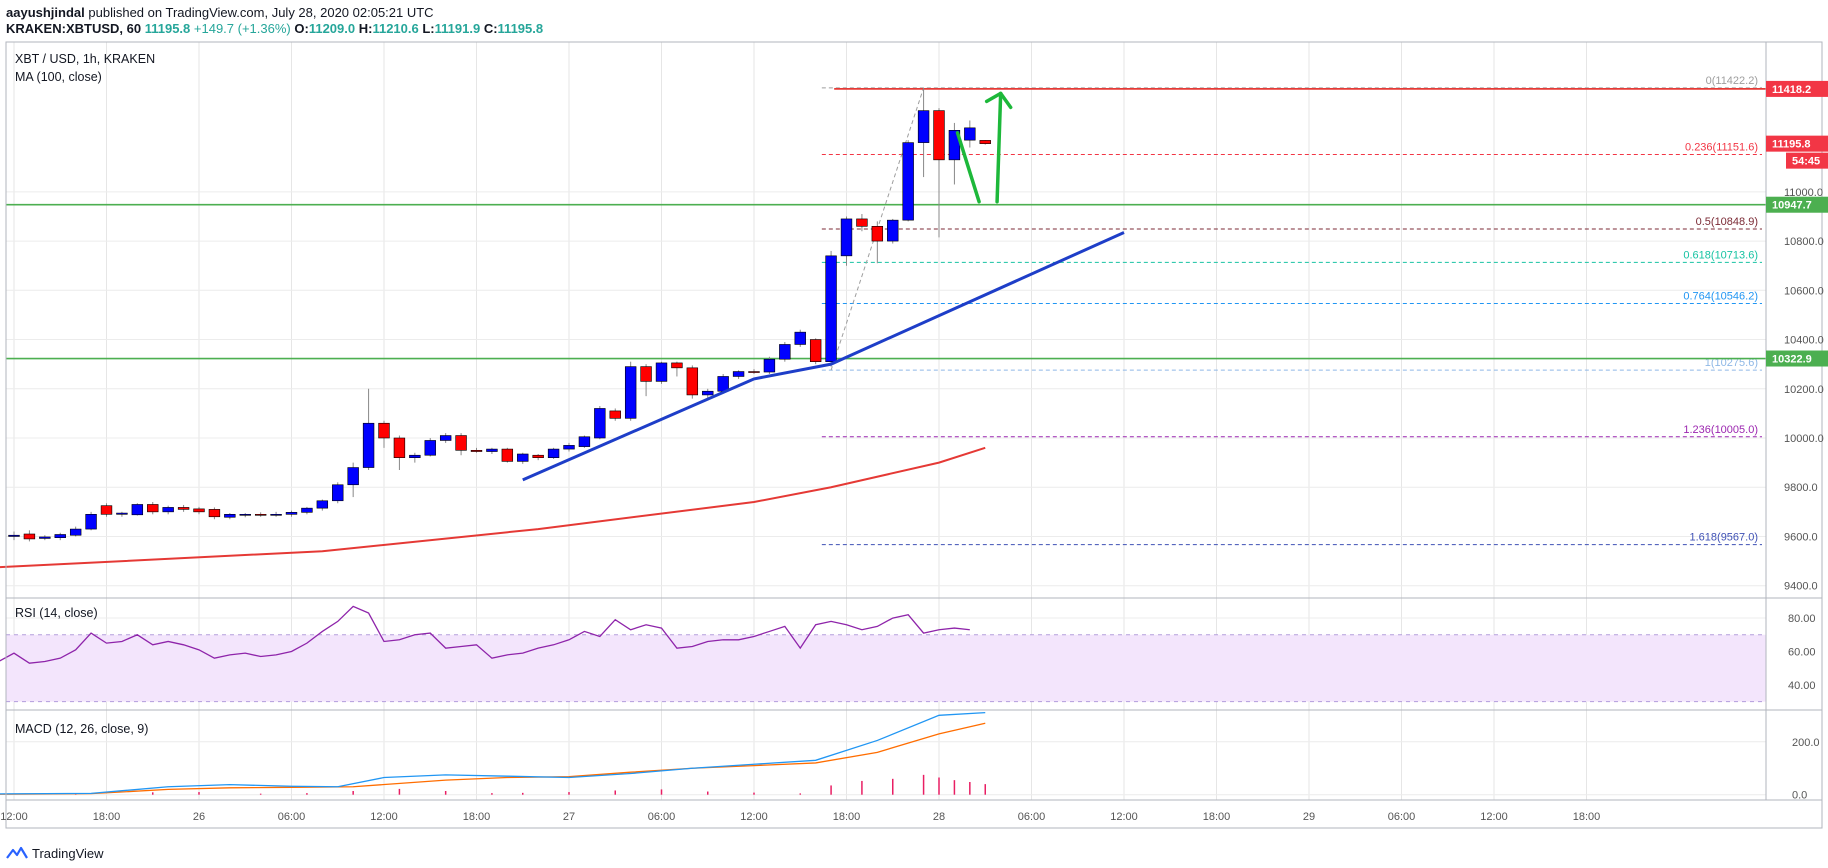 Image resolution: width=1828 pixels, height=868 pixels. Describe the element at coordinates (82, 729) in the screenshot. I see `macd-title: MACD (12, 26, close, 9)` at that location.